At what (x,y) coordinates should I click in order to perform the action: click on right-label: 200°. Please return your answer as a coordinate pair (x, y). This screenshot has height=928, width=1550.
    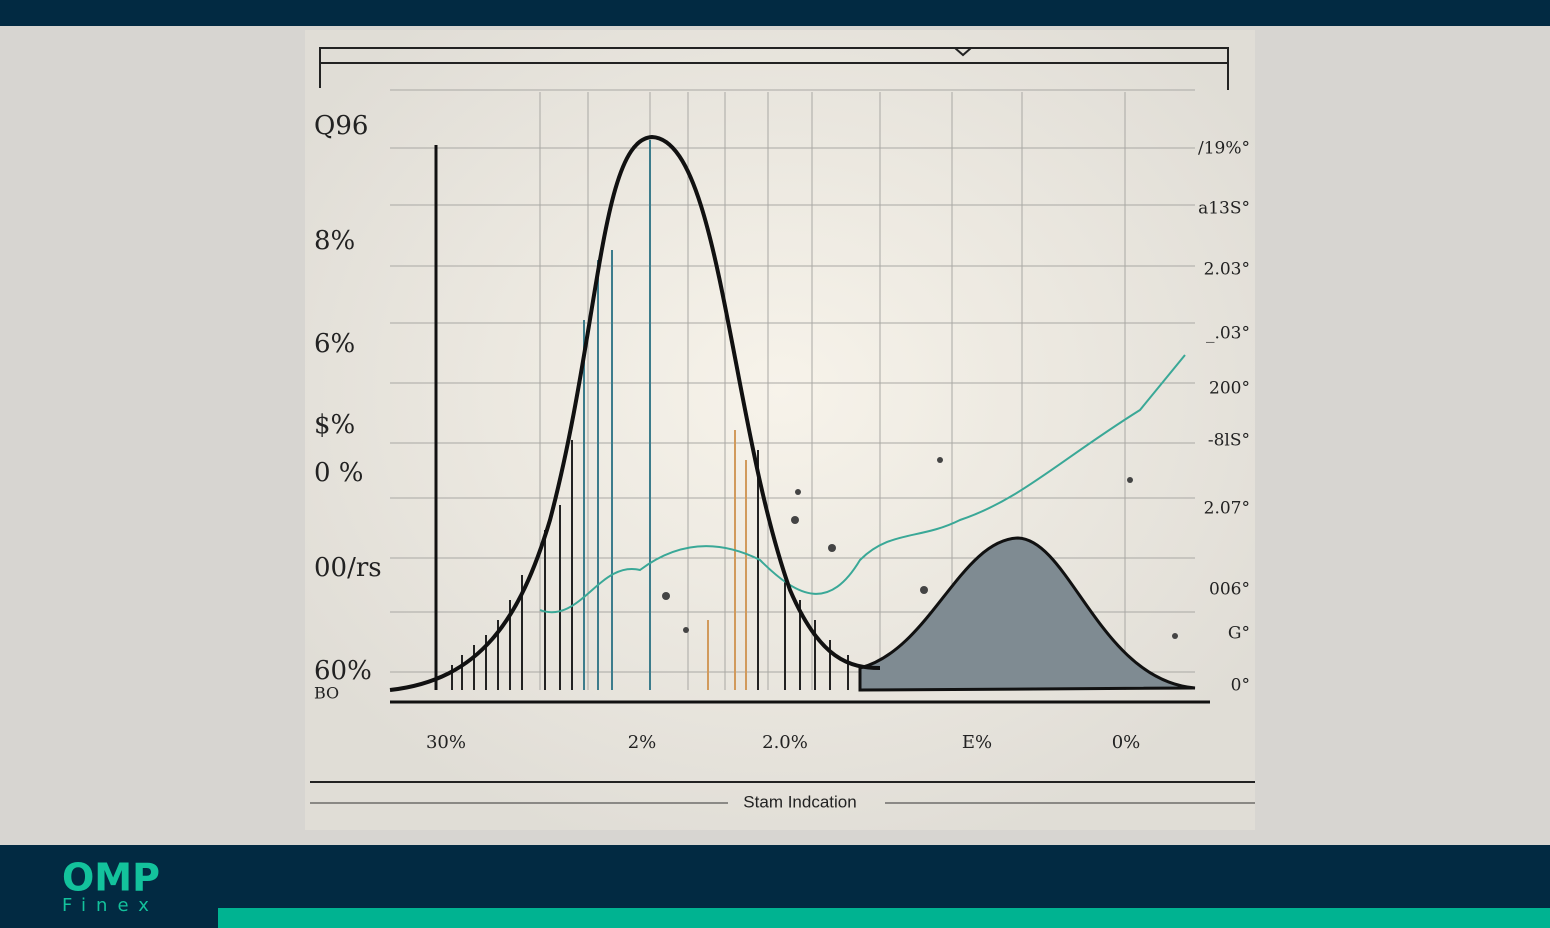
    Looking at the image, I should click on (1229, 389).